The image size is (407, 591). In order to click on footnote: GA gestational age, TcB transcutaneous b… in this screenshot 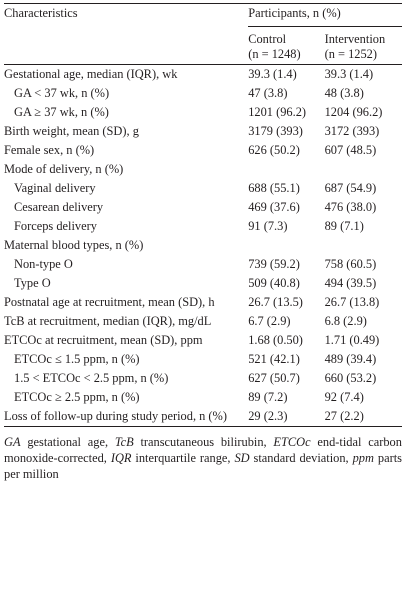, I will do `click(203, 458)`.